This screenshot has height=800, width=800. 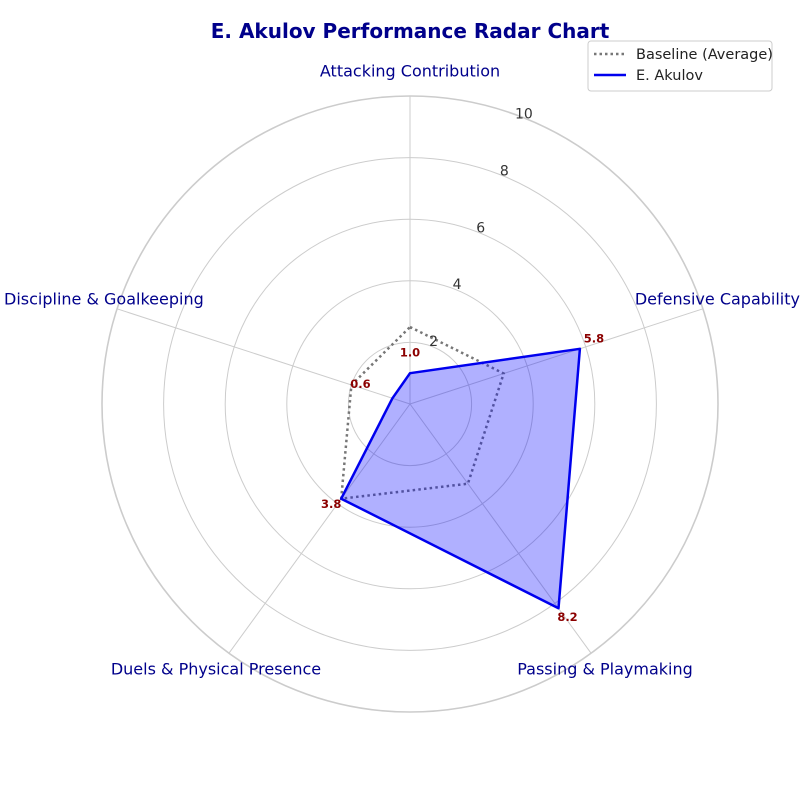 I want to click on radial-tick-labels: 2 4 6 8 10, so click(x=481, y=228).